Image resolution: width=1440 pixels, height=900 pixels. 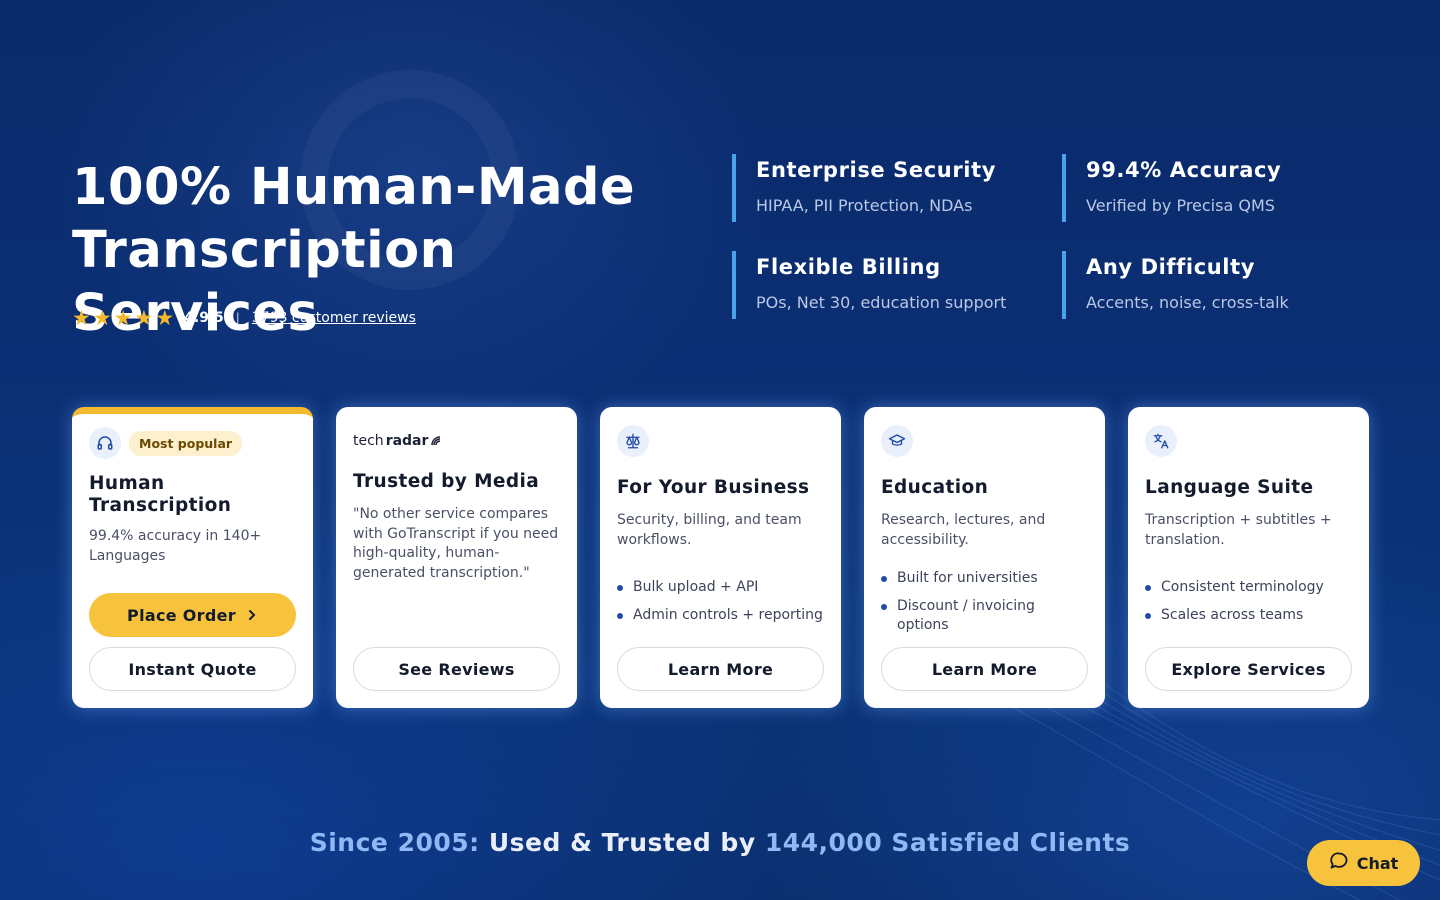 I want to click on feature-subtitle: POs, Net 30, education support, so click(x=881, y=302).